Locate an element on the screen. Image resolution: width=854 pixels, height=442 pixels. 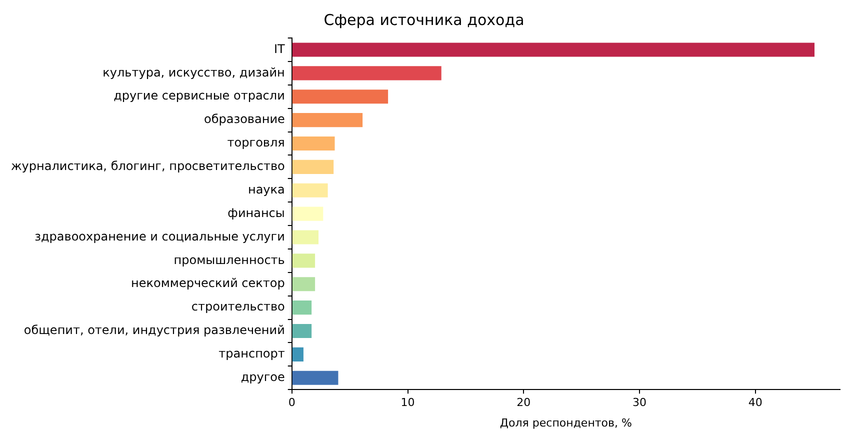
y-tick-label: общепит, отели, индустрия развлечений is located at coordinates (154, 330).